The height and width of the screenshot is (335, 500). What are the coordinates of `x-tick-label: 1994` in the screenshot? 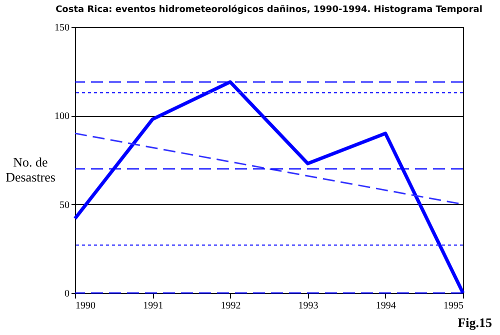 It's located at (386, 306).